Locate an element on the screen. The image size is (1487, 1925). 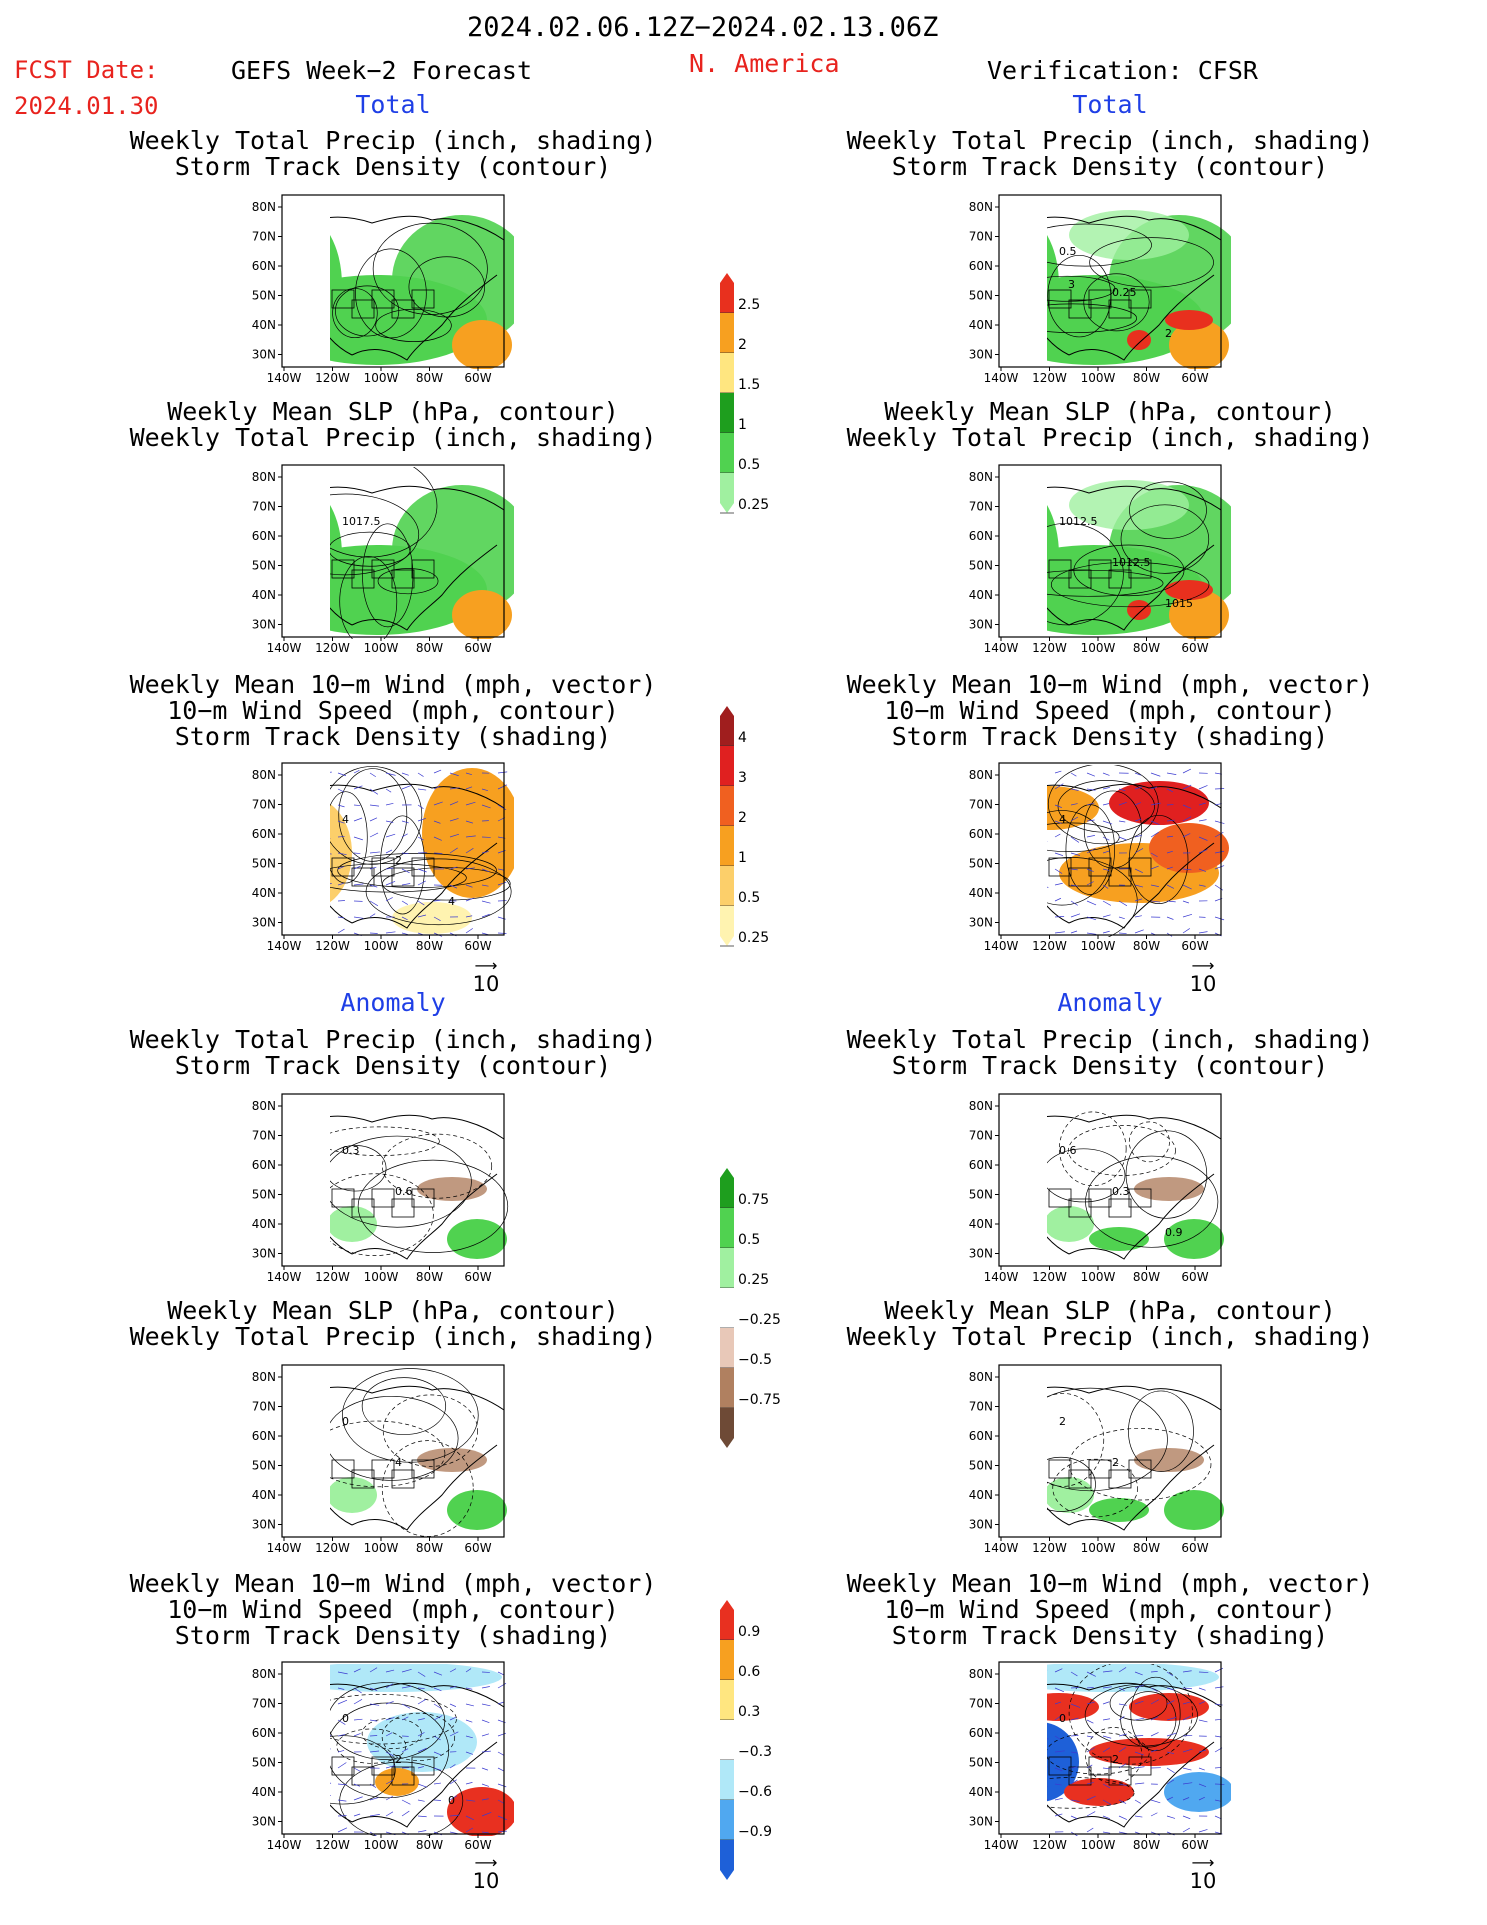
fcst-date-value: 2024.01.30 is located at coordinates (86, 106).